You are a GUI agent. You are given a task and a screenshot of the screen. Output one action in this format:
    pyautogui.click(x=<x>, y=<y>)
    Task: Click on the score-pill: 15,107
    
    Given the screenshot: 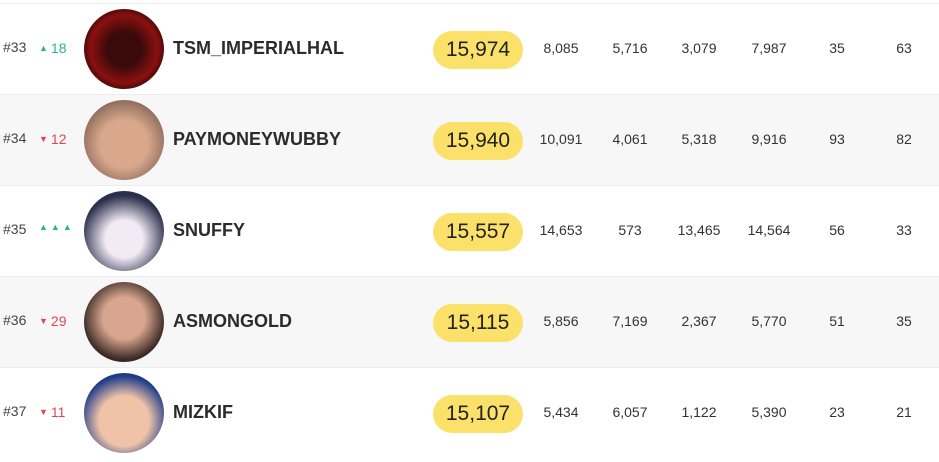 What is the action you would take?
    pyautogui.click(x=478, y=414)
    